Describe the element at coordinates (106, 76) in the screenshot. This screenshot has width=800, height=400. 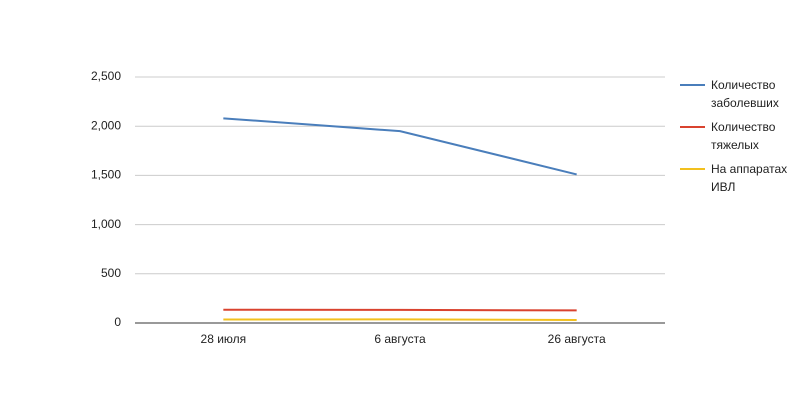
I see `y-tick-label: 2,500` at that location.